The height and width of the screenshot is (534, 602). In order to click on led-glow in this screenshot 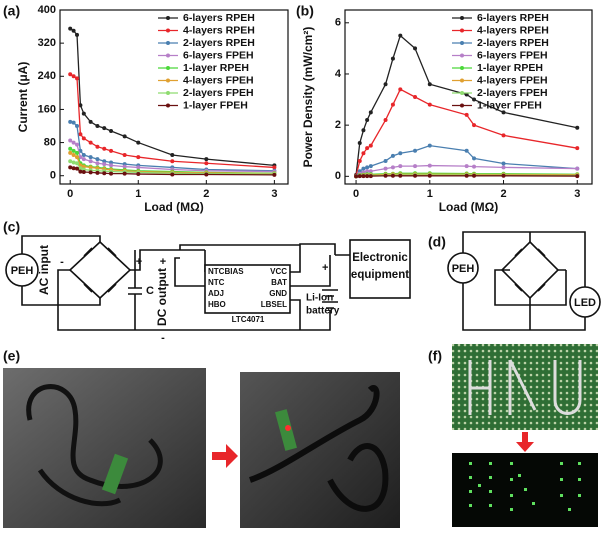, I will do `click(288, 428)`.